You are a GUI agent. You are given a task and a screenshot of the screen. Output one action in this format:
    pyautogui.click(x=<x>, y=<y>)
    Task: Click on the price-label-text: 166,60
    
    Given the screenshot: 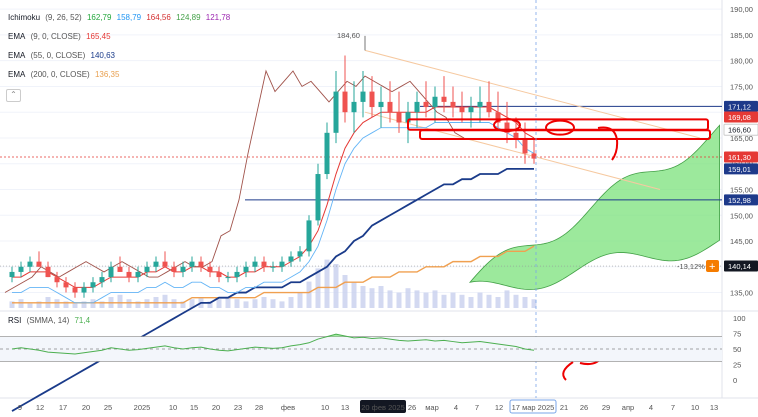 What is the action you would take?
    pyautogui.click(x=739, y=130)
    